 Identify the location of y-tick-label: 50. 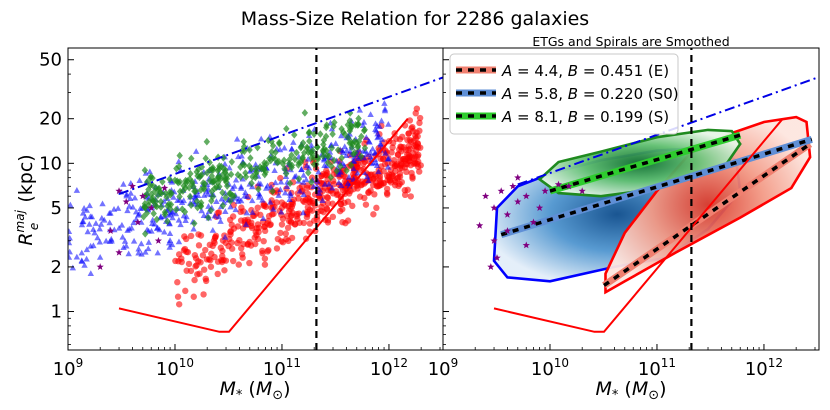
(50, 60).